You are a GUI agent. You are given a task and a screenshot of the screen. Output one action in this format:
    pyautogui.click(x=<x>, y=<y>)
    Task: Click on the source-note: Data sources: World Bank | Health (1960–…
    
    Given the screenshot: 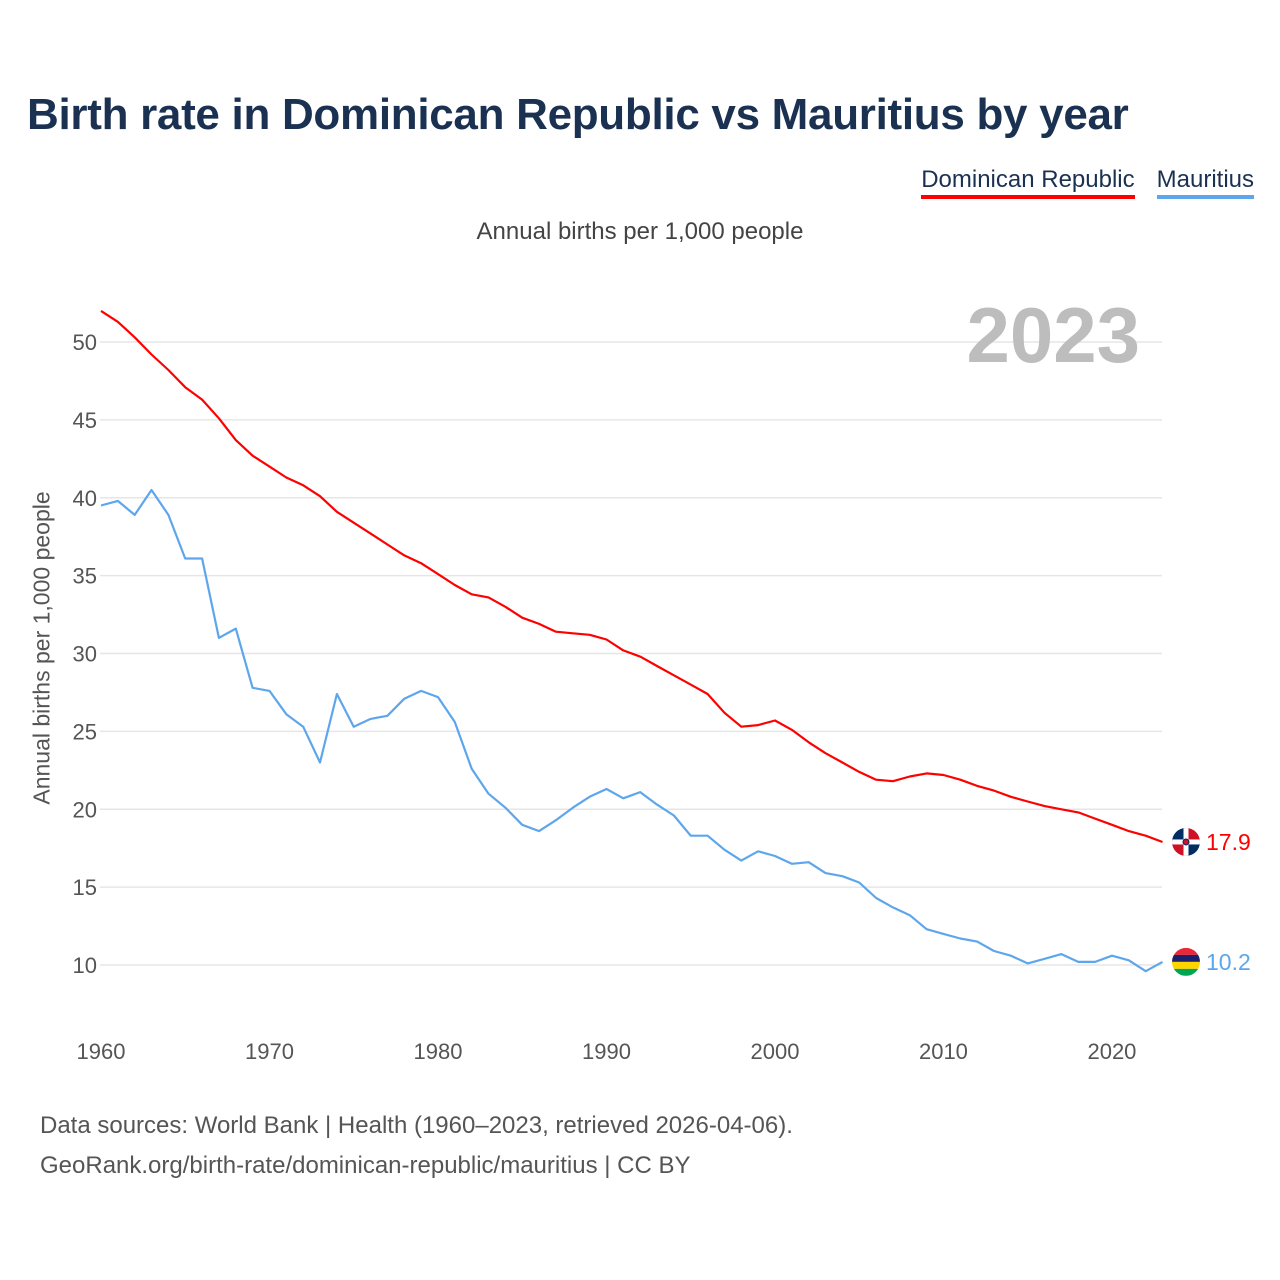 What is the action you would take?
    pyautogui.click(x=416, y=1146)
    